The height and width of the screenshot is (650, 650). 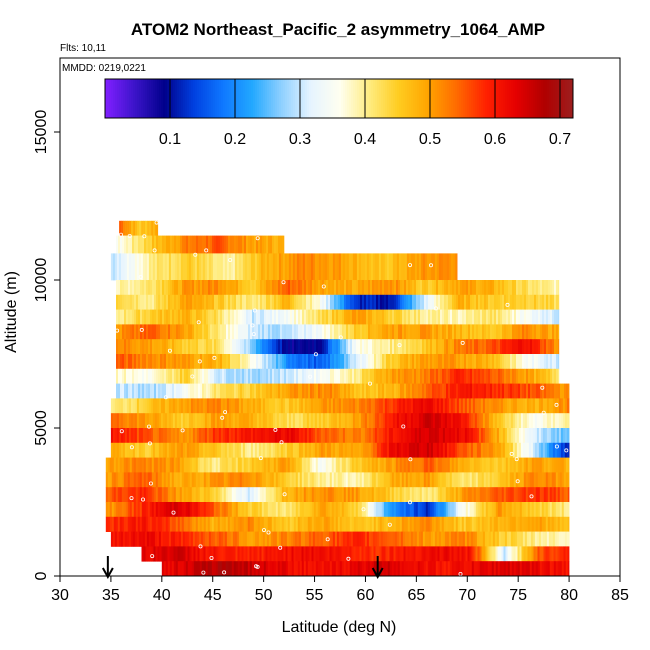 What do you see at coordinates (340, 436) in the screenshot?
I see `heatmap-band` at bounding box center [340, 436].